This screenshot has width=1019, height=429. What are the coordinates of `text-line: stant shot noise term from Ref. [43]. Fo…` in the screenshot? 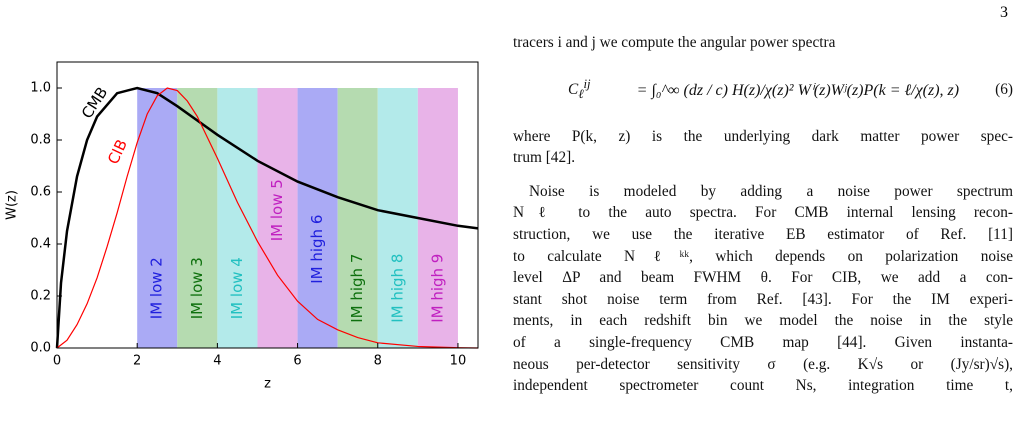 It's located at (763, 299).